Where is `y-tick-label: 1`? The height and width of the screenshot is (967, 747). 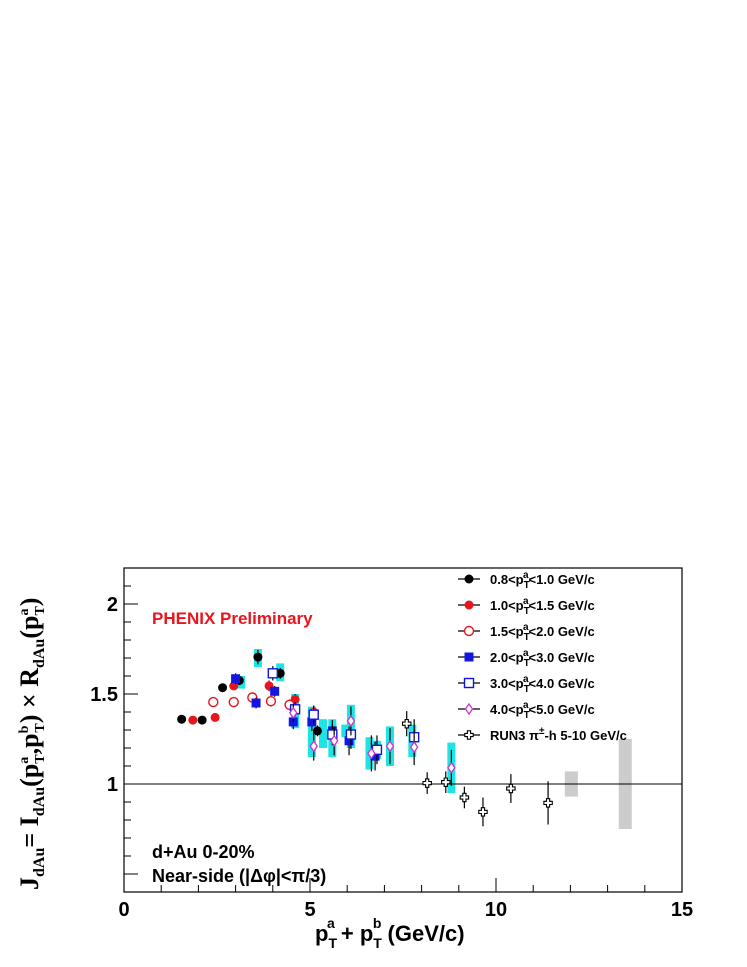
y-tick-label: 1 is located at coordinates (112, 785).